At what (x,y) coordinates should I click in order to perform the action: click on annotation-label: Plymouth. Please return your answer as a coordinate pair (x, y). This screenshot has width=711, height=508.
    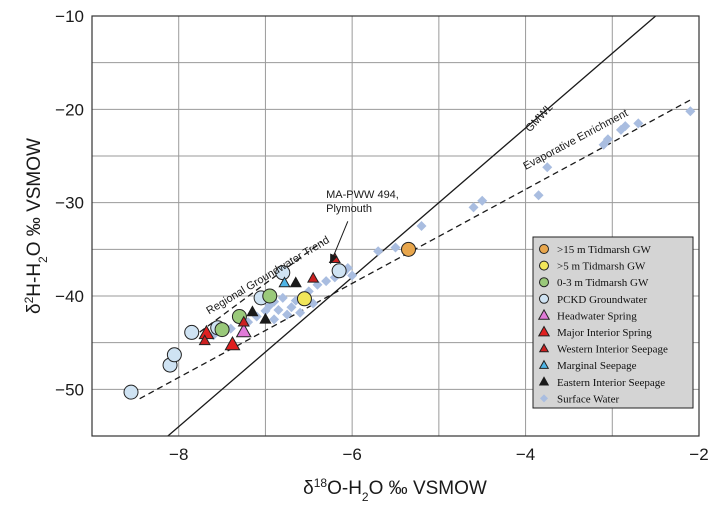
    Looking at the image, I should click on (349, 209).